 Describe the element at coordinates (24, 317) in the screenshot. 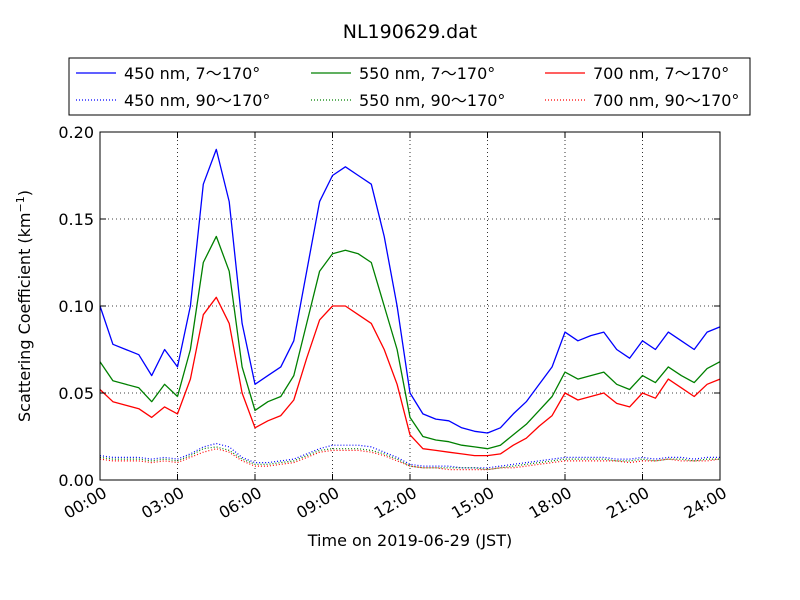

I see `y-axis-label-main: Scattering Coefficient (km` at that location.